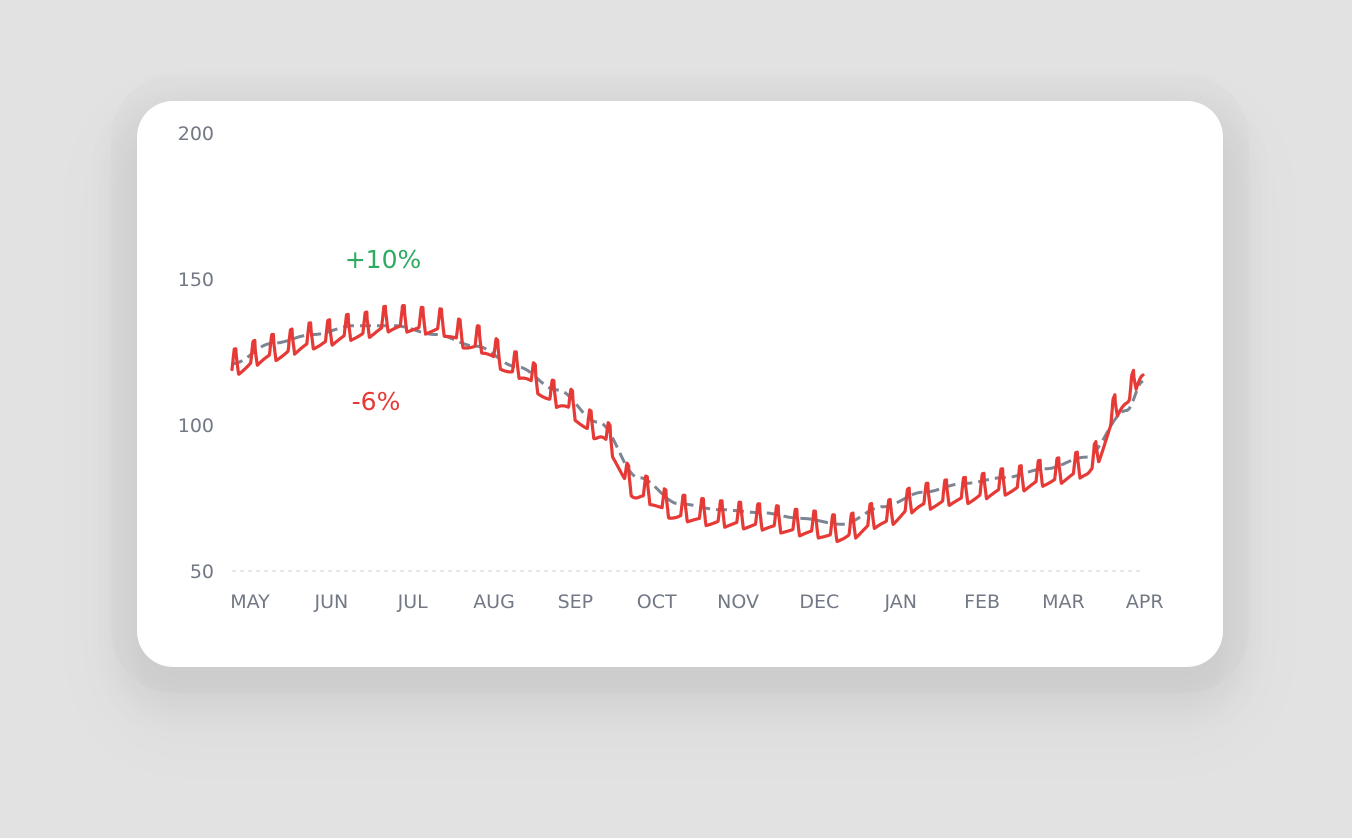 The image size is (1352, 838). I want to click on x-axis: MAY JUN JUL AUG SEP OCT NOV DEC JAN FEB MAR APR, so click(696, 602).